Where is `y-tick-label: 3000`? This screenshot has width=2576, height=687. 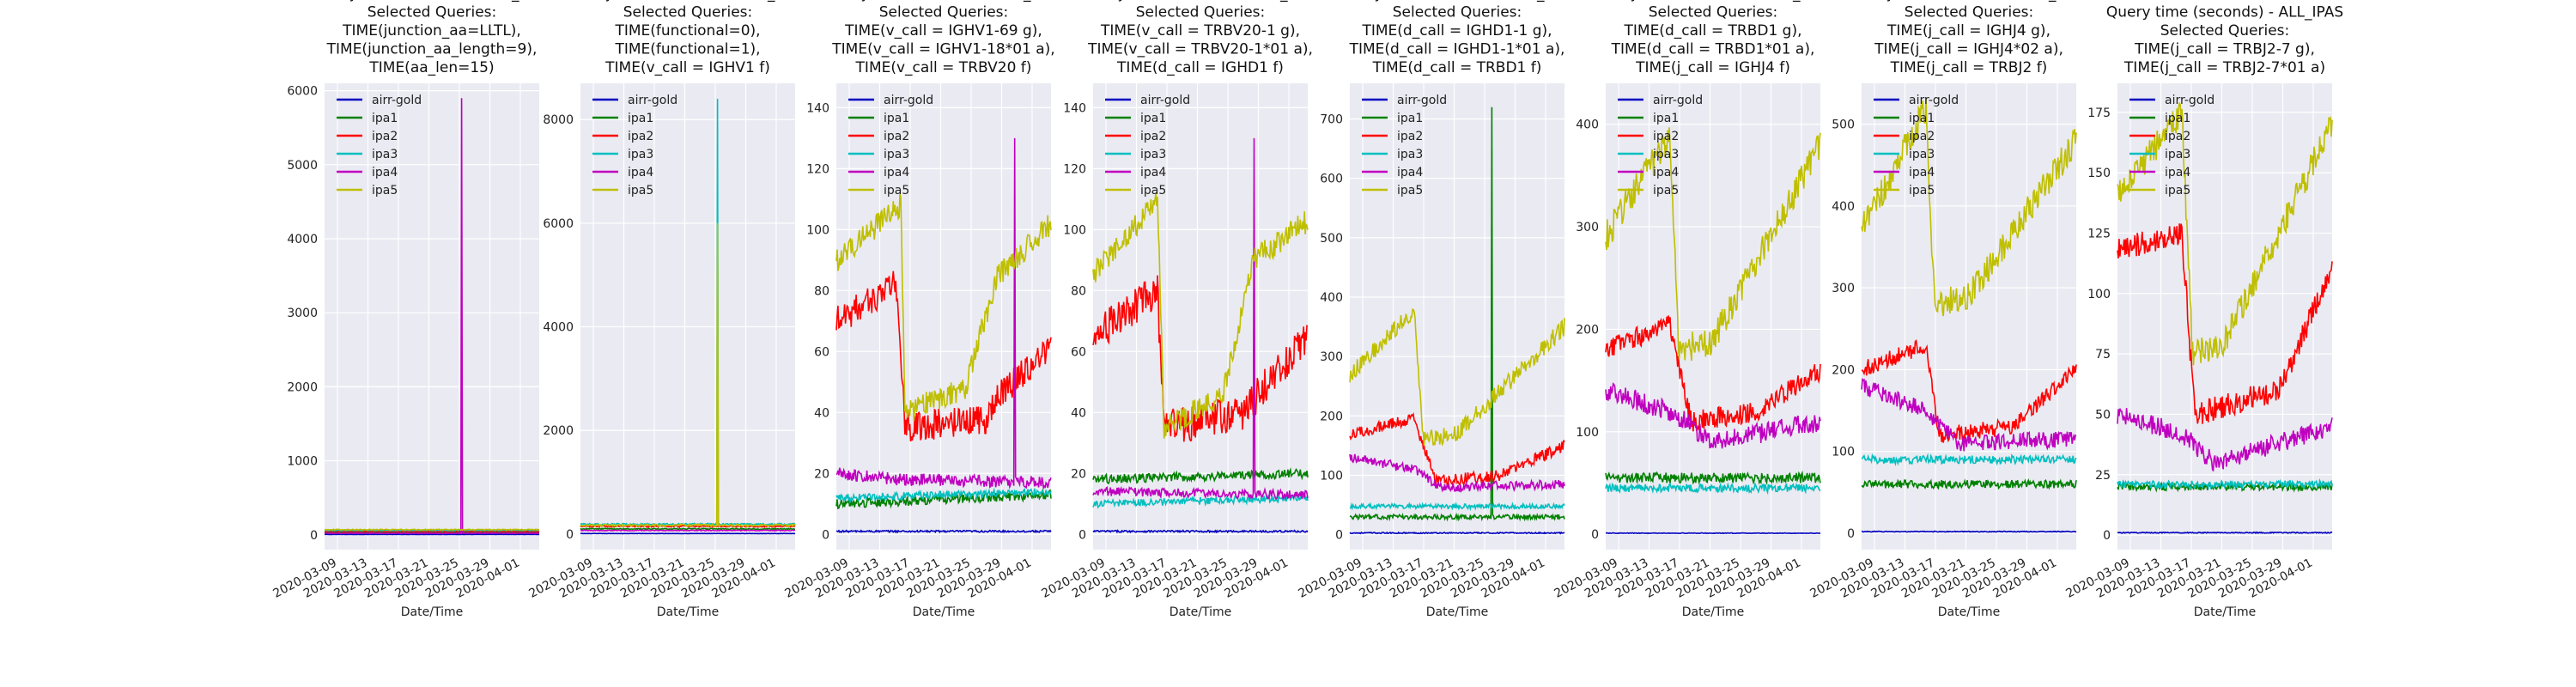
y-tick-label: 3000 is located at coordinates (302, 313).